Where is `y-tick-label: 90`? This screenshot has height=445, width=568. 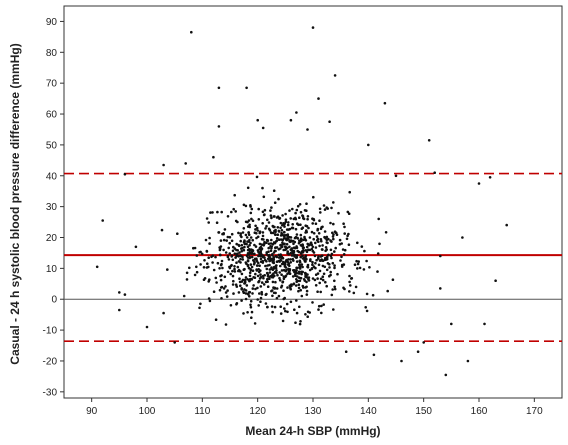
y-tick-label: 90 is located at coordinates (52, 22).